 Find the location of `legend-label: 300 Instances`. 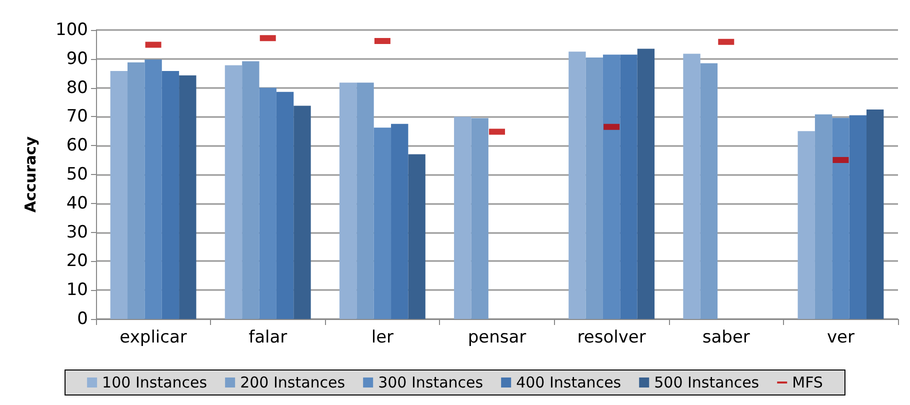

legend-label: 300 Instances is located at coordinates (431, 383).